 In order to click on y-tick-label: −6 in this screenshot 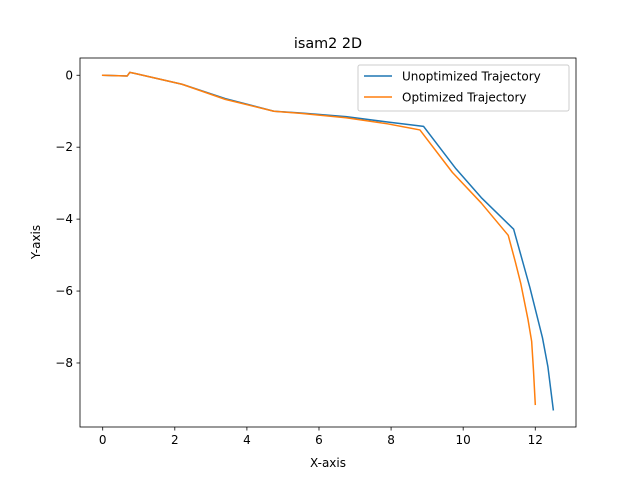, I will do `click(64, 291)`.